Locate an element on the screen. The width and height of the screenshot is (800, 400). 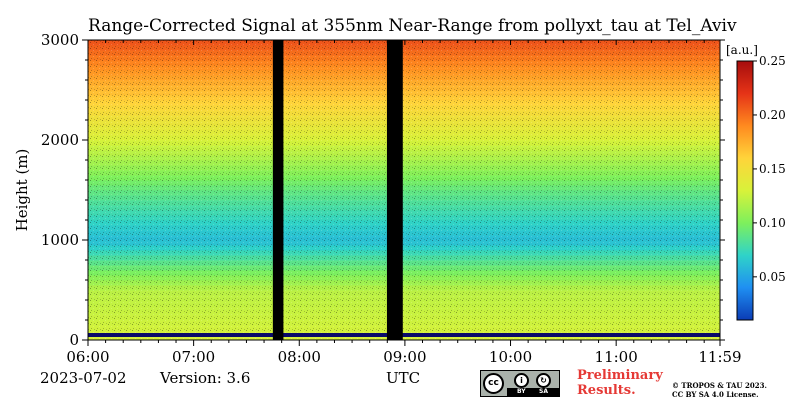
preliminary-line-2: Results. is located at coordinates (606, 390).